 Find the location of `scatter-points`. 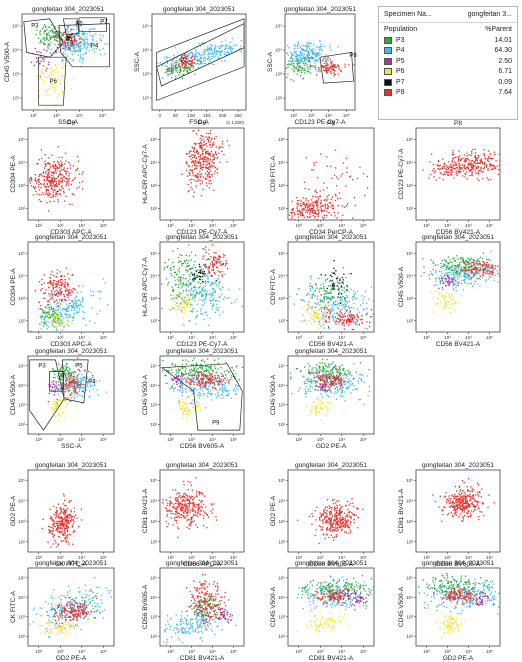

scatter-points is located at coordinates (69, 300).